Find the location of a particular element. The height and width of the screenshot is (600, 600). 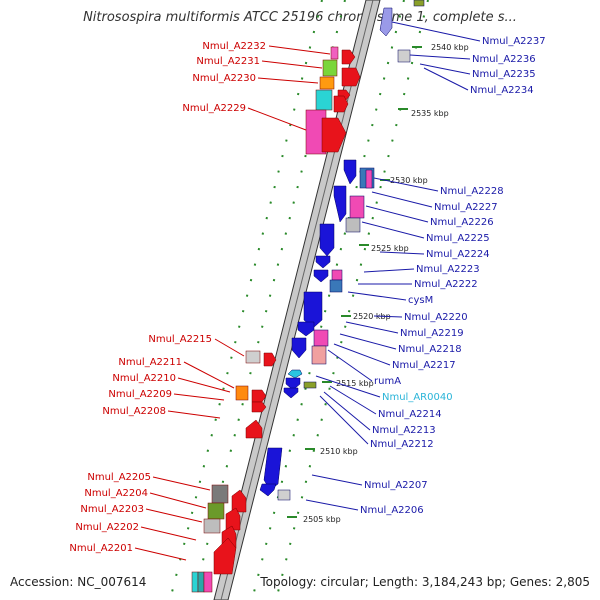

gene-label: Nmul_A2230 is located at coordinates (224, 78).